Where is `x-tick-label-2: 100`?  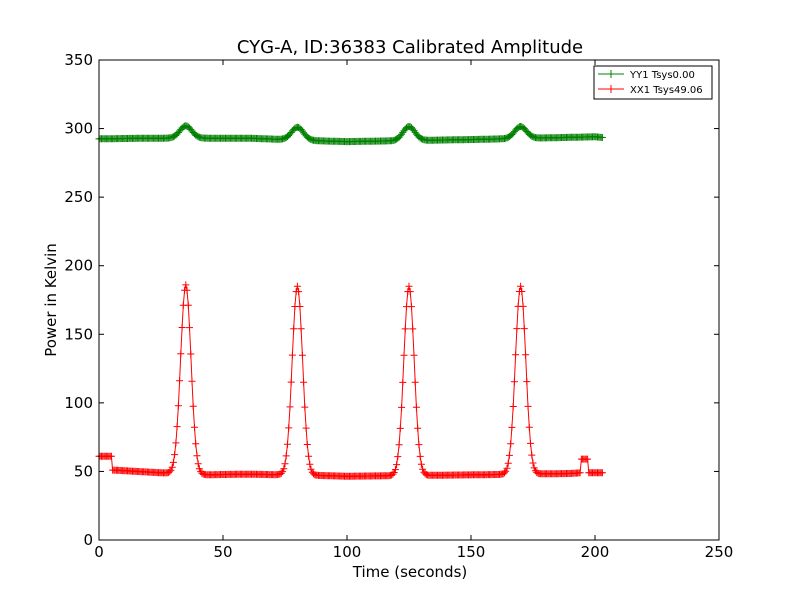
x-tick-label-2: 100 is located at coordinates (347, 552).